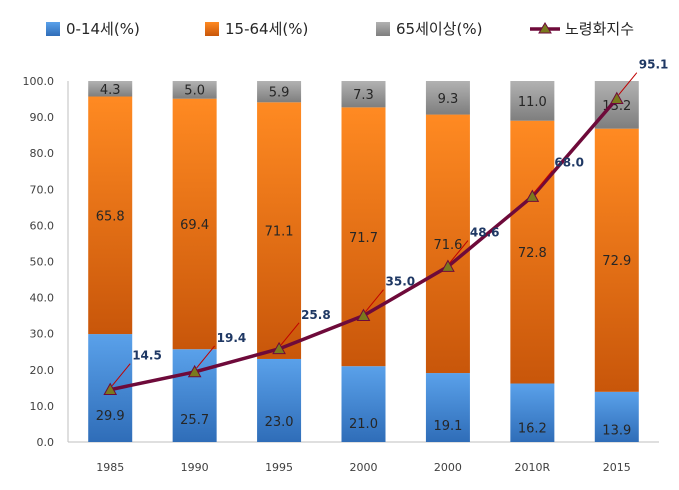 The width and height of the screenshot is (679, 490). I want to click on segment-value-label: 9.3, so click(448, 99).